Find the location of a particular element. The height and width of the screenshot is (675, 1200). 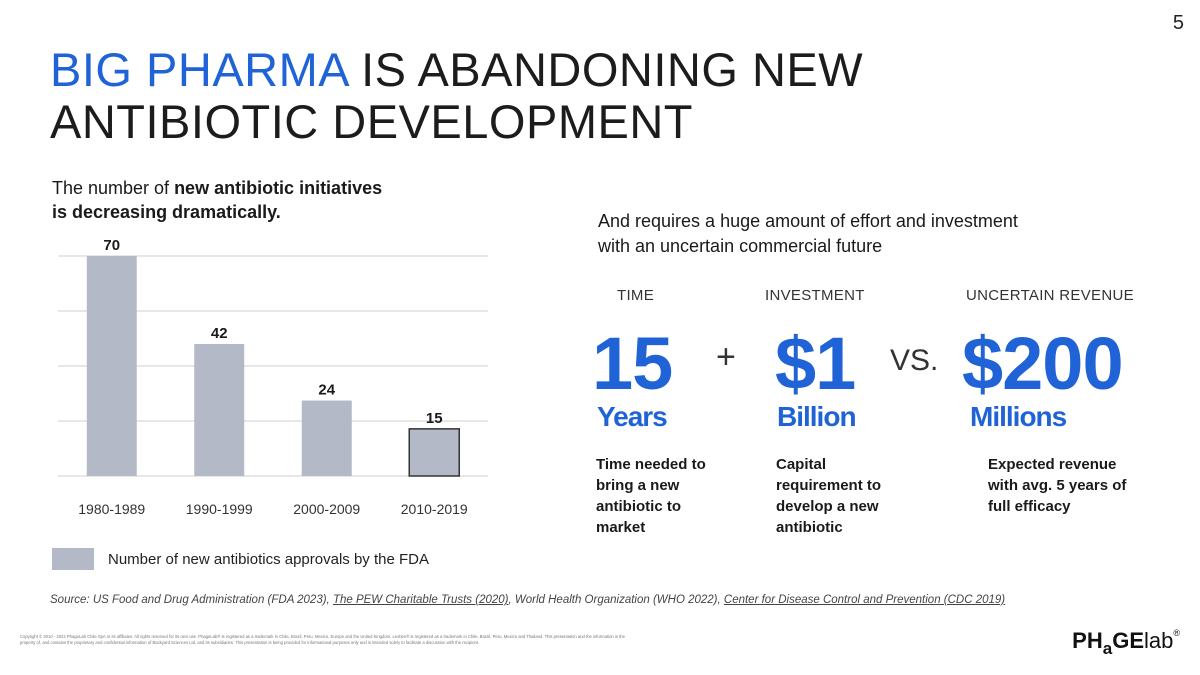

phagelab-logo: PH a GE lab ® is located at coordinates (1126, 643).